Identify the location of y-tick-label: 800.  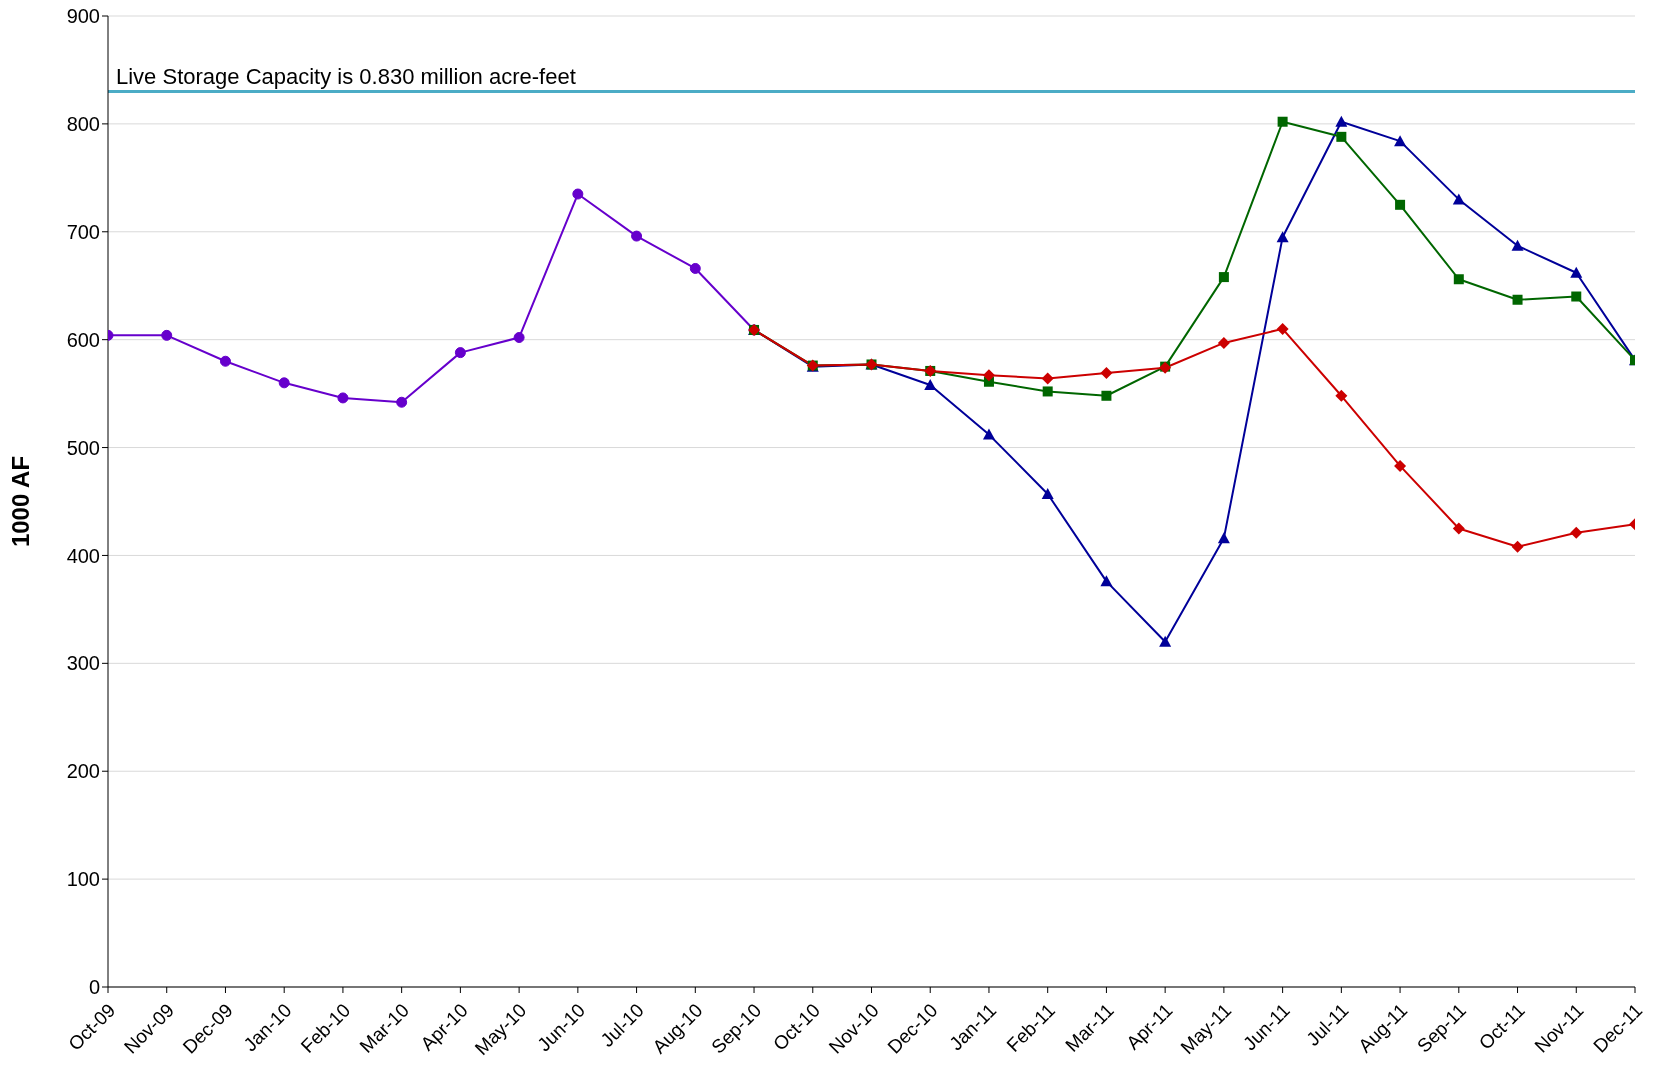
(83, 123).